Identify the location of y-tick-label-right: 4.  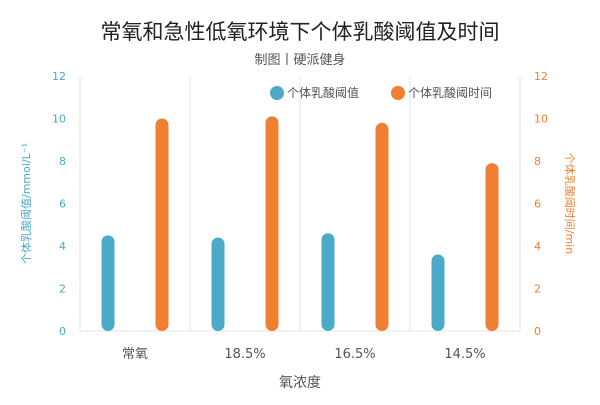
(537, 246).